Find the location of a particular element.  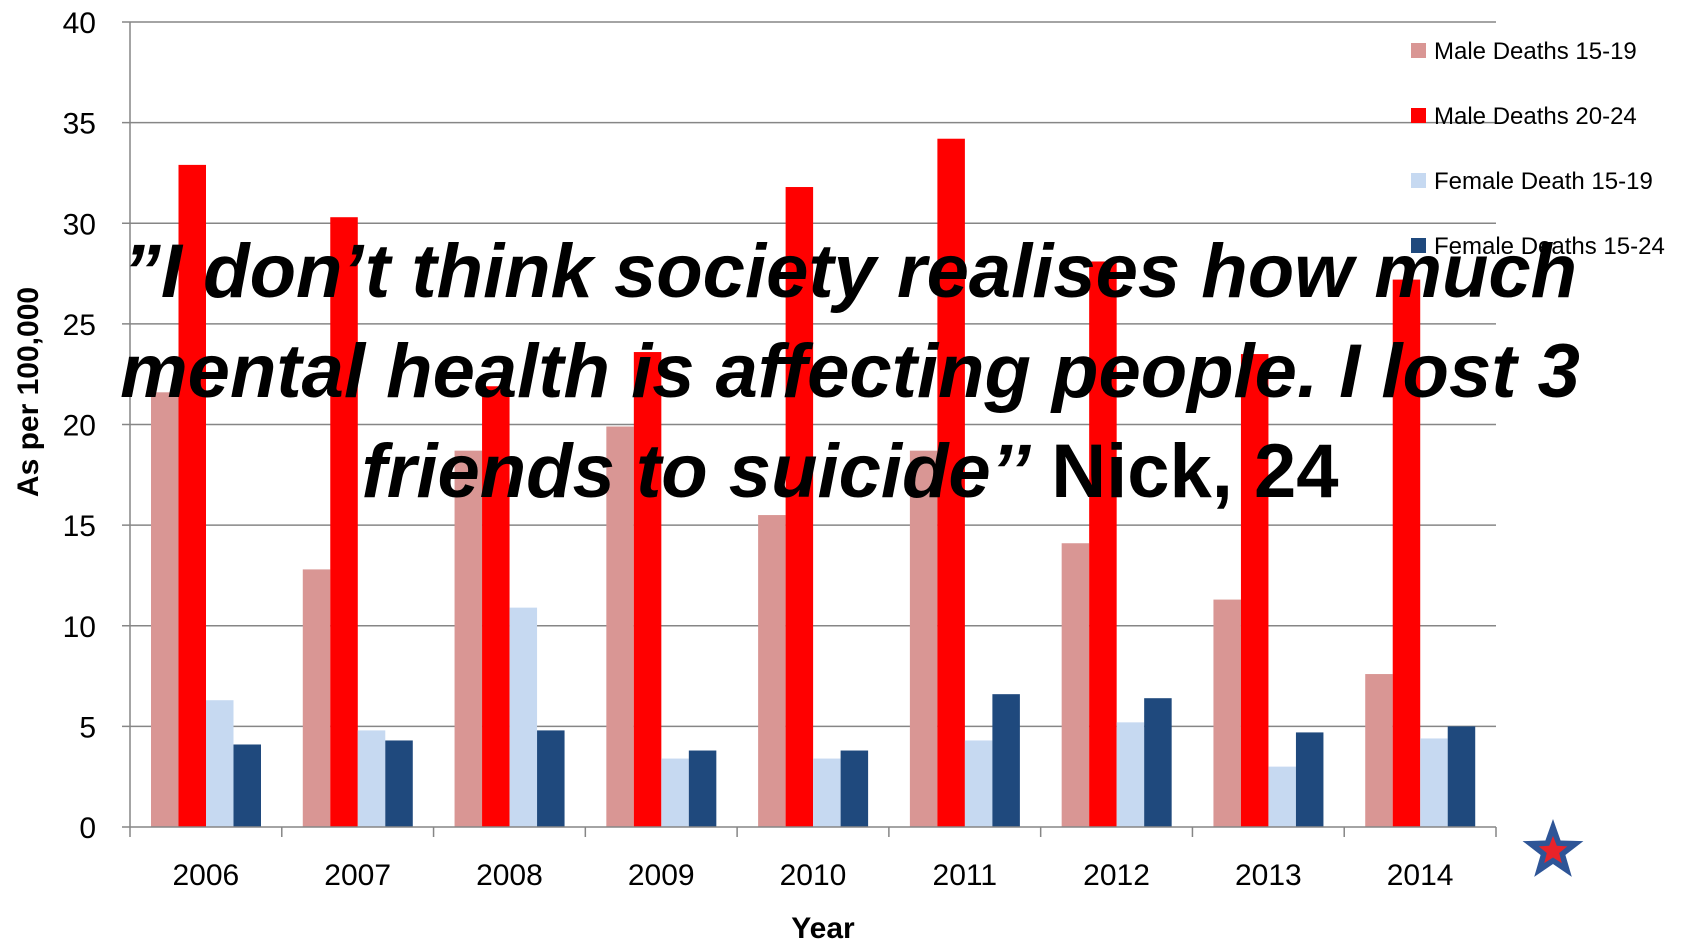

y-axis-title: As per 100,000 is located at coordinates (28, 392).